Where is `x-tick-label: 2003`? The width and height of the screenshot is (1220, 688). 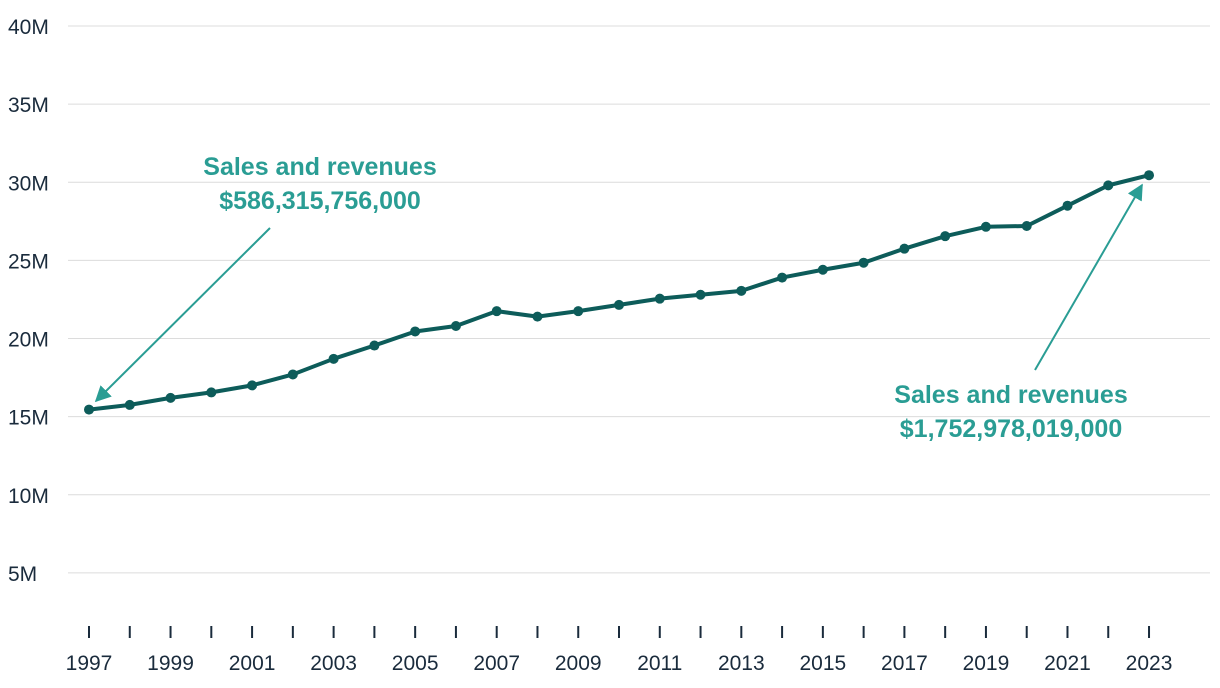 x-tick-label: 2003 is located at coordinates (333, 663).